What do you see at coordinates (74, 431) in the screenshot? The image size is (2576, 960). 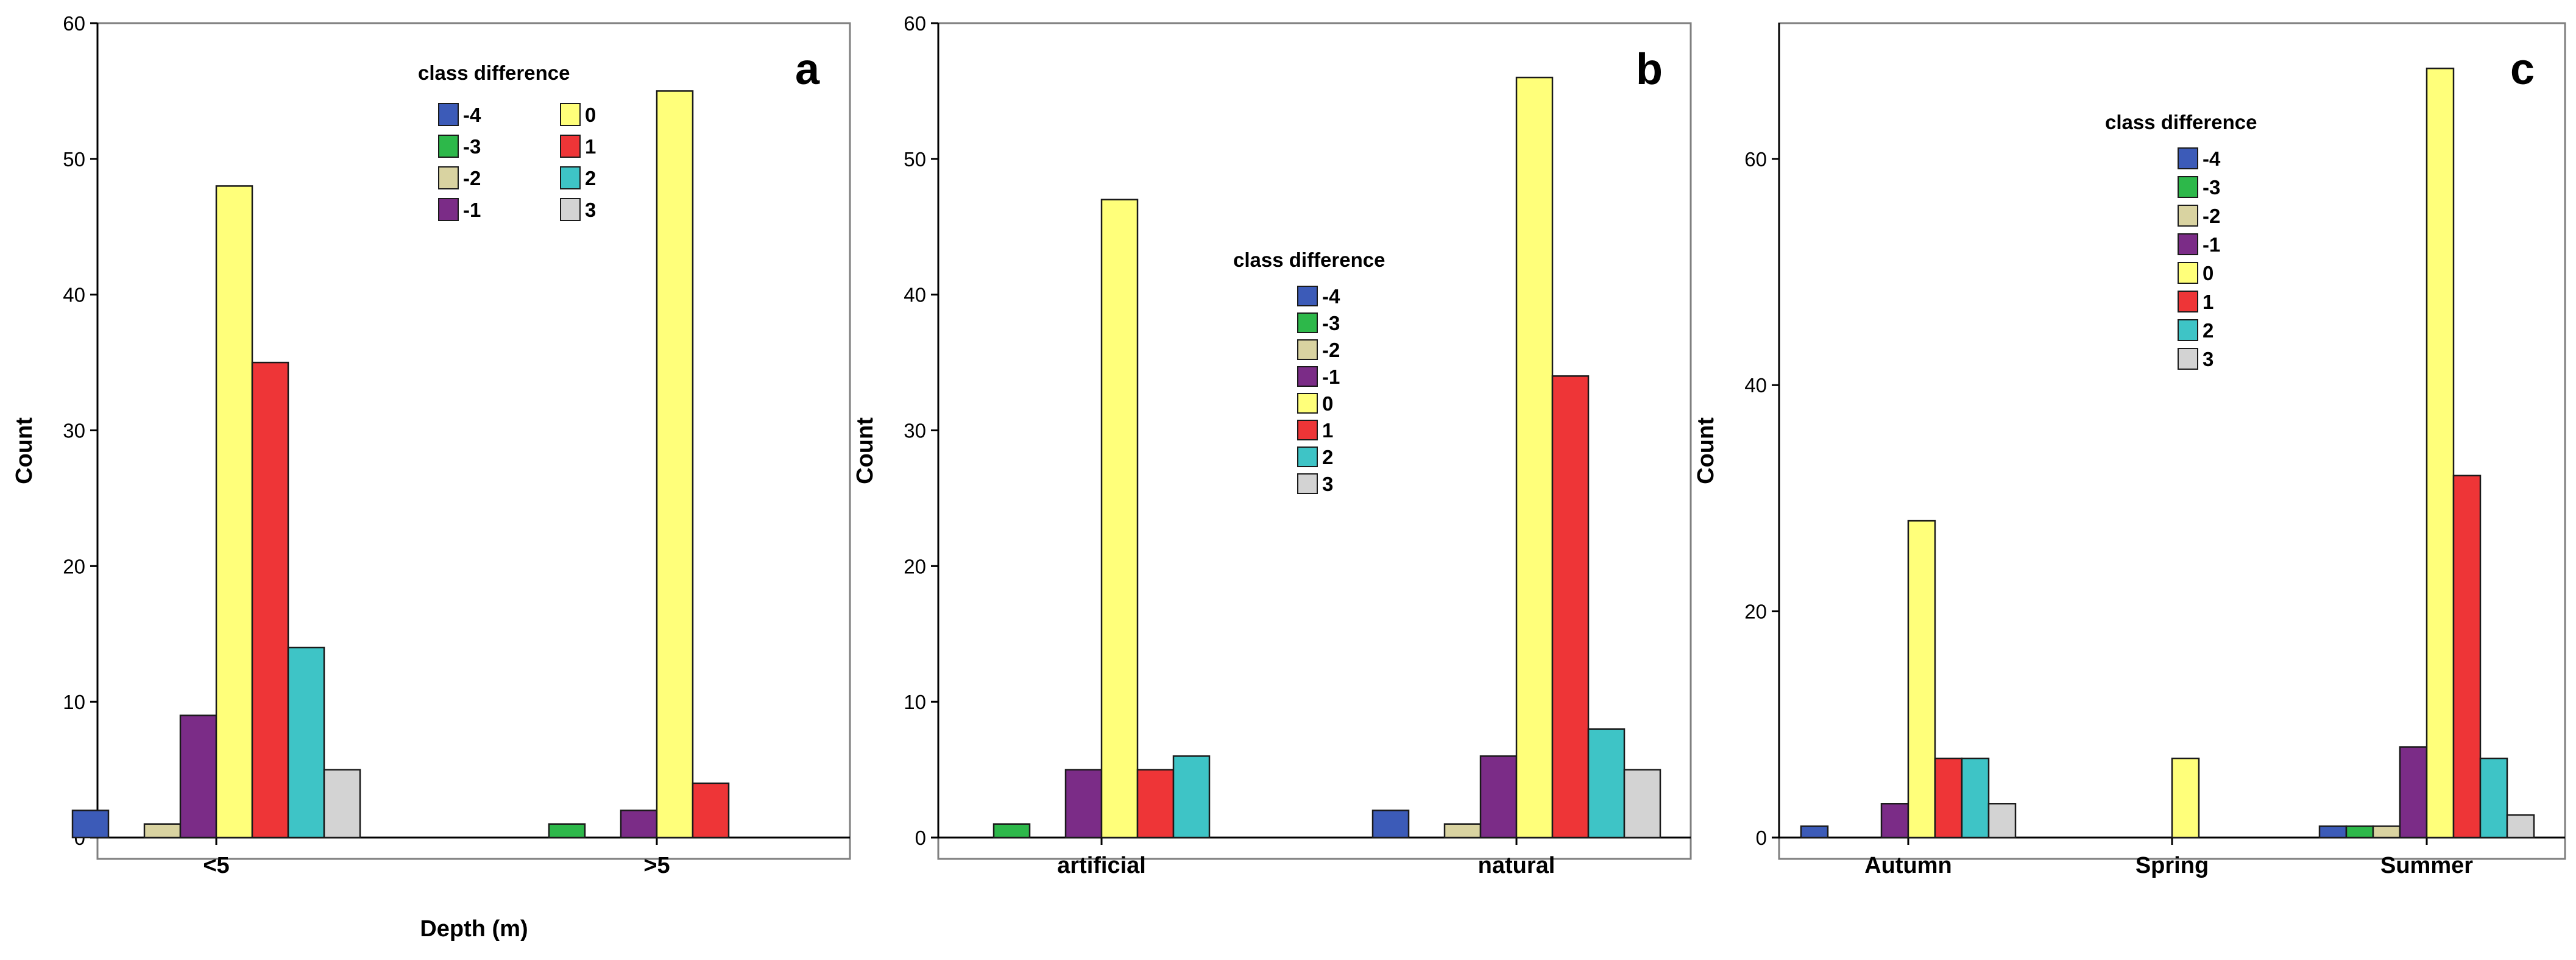 I see `y-tick-label: 30` at bounding box center [74, 431].